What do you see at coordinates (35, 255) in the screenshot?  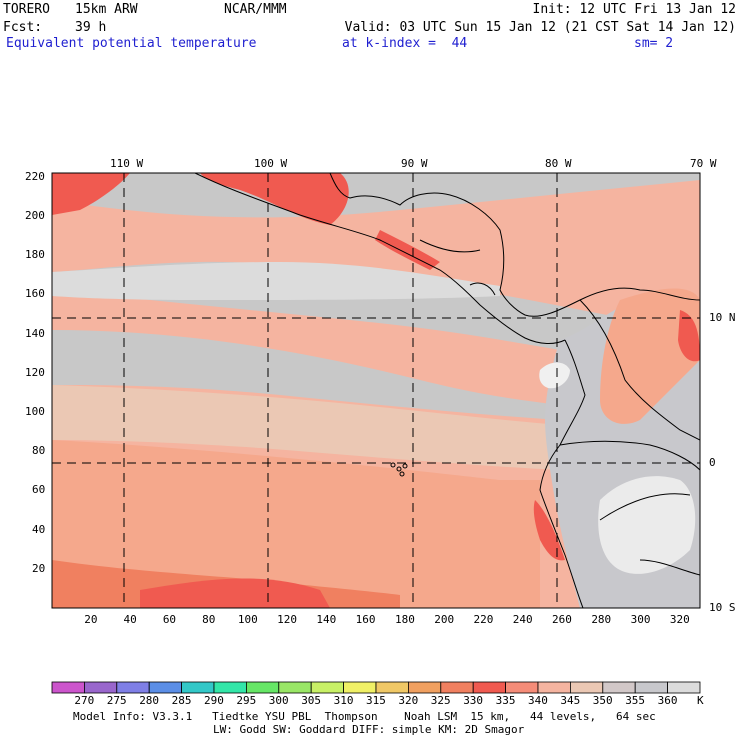 I see `left-grid-label: 180` at bounding box center [35, 255].